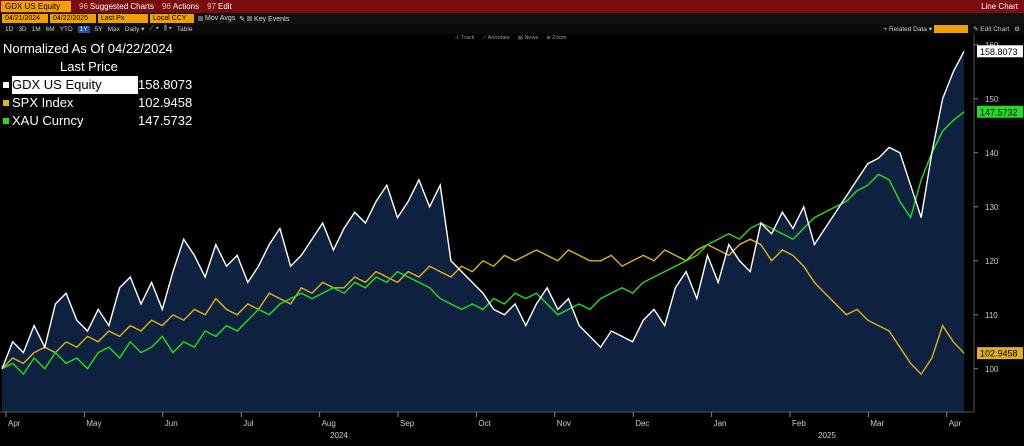 The height and width of the screenshot is (446, 1024). I want to click on y-tick-label: 100, so click(992, 369).